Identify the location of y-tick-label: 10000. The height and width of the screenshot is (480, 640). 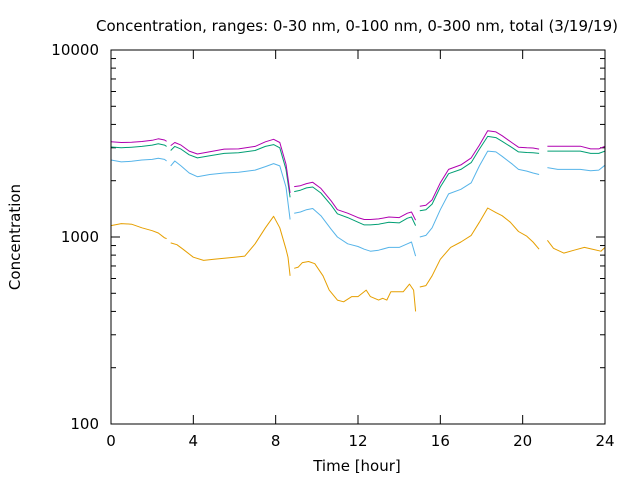
(75, 50).